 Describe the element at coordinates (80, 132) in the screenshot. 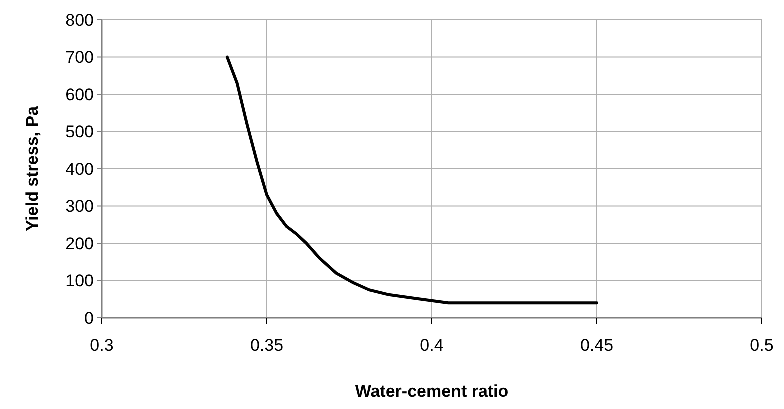

I see `y-tick-label: 500` at that location.